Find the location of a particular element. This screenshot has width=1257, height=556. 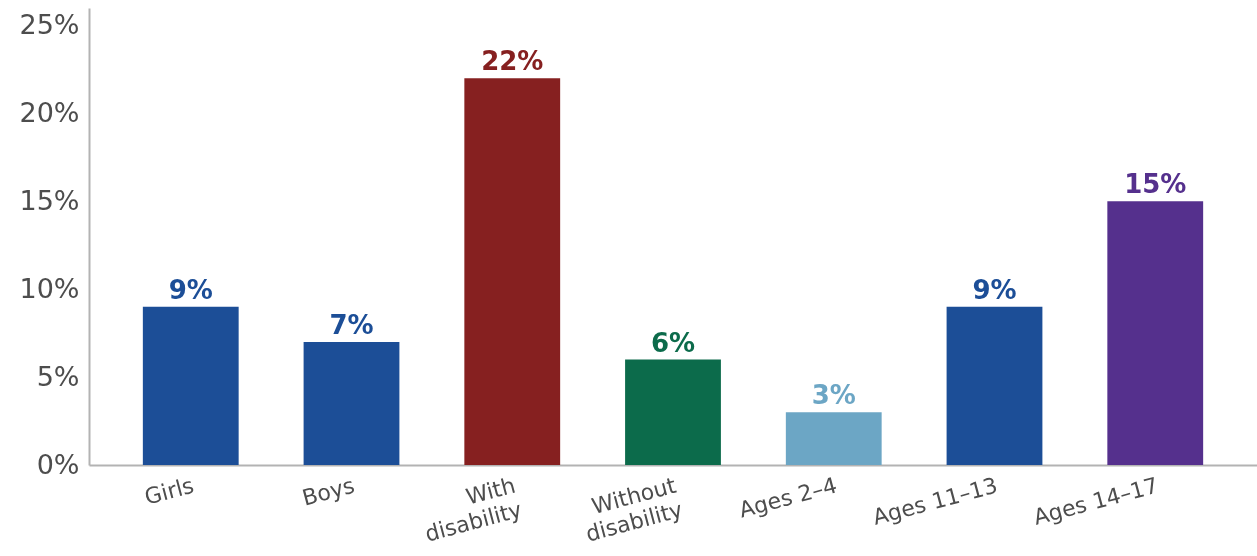

y-tick-label: 20% is located at coordinates (49, 112).